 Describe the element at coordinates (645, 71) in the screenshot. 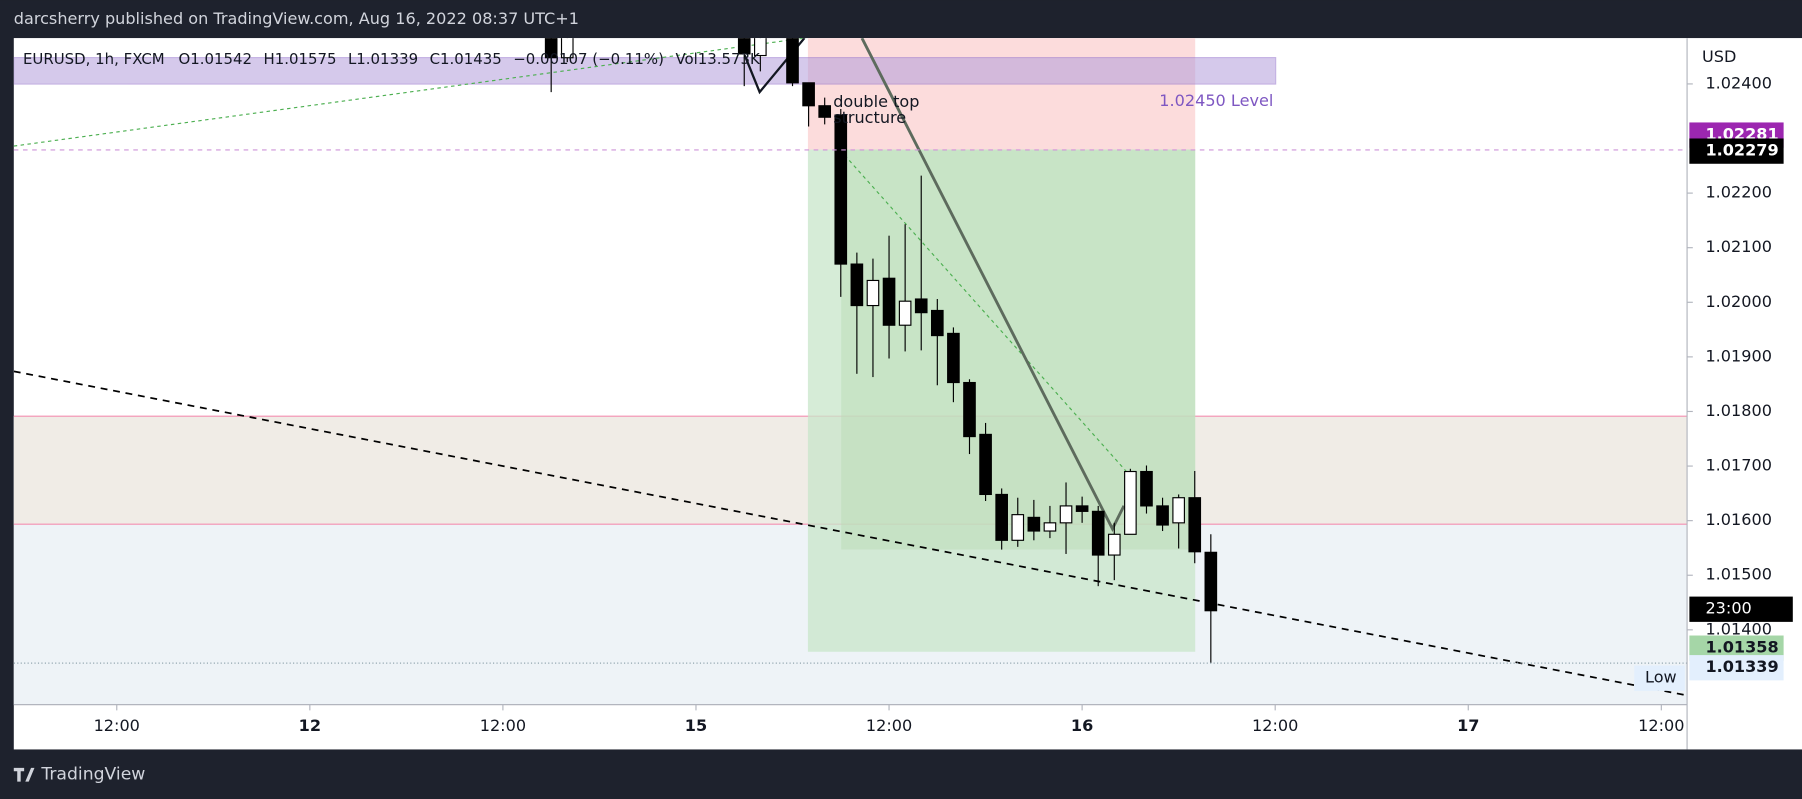

I see `level-zone` at that location.